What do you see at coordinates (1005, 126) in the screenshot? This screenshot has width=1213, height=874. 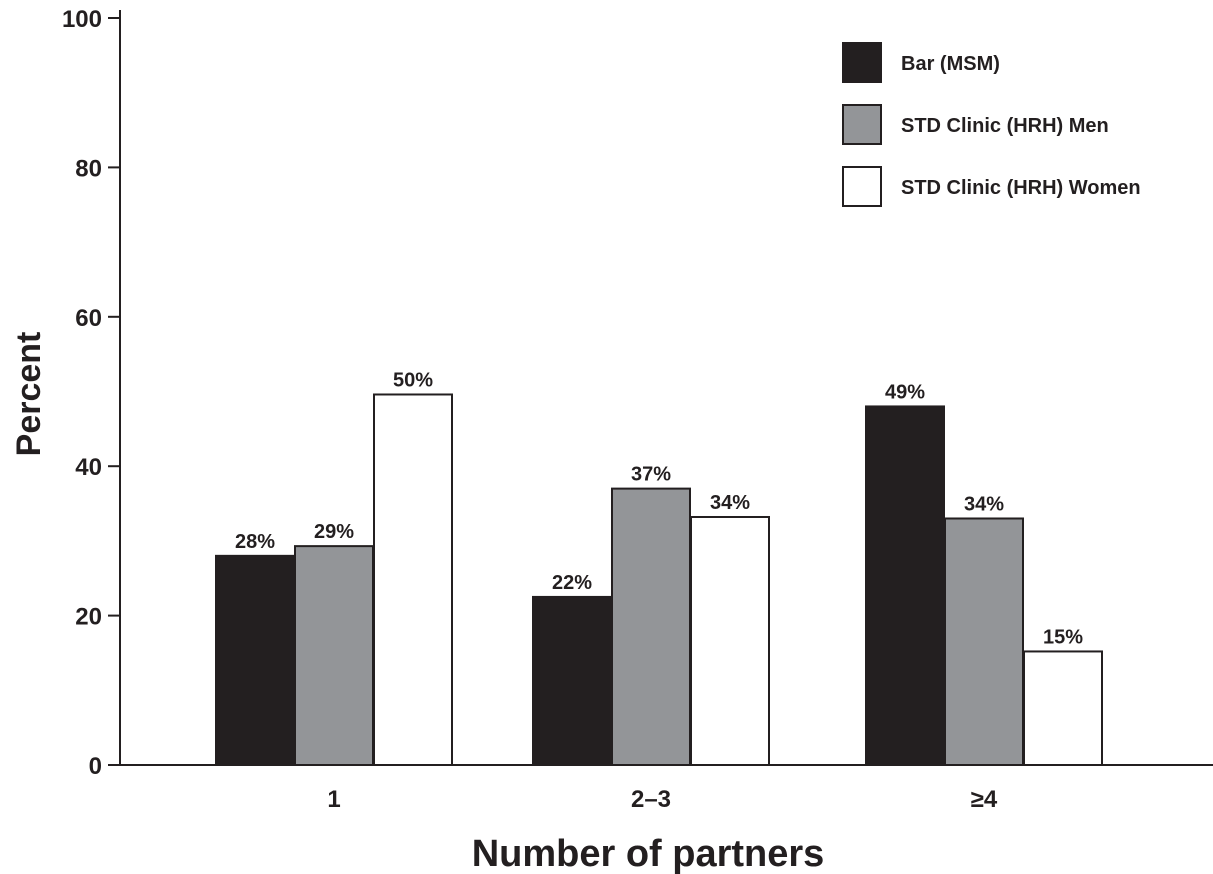 I see `legend-label: STD Clinic (HRH) Men` at bounding box center [1005, 126].